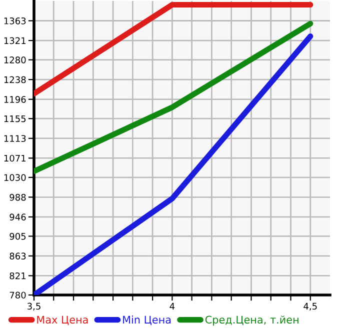 This screenshot has height=335, width=345. Describe the element at coordinates (18, 217) in the screenshot. I see `y-tick-label: 946` at that location.